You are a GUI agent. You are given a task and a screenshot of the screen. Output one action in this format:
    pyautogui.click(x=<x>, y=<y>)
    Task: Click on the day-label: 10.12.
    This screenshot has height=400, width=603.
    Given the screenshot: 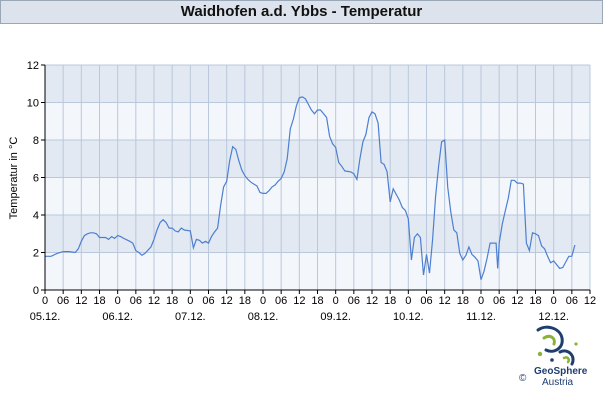 What is the action you would take?
    pyautogui.click(x=408, y=317)
    